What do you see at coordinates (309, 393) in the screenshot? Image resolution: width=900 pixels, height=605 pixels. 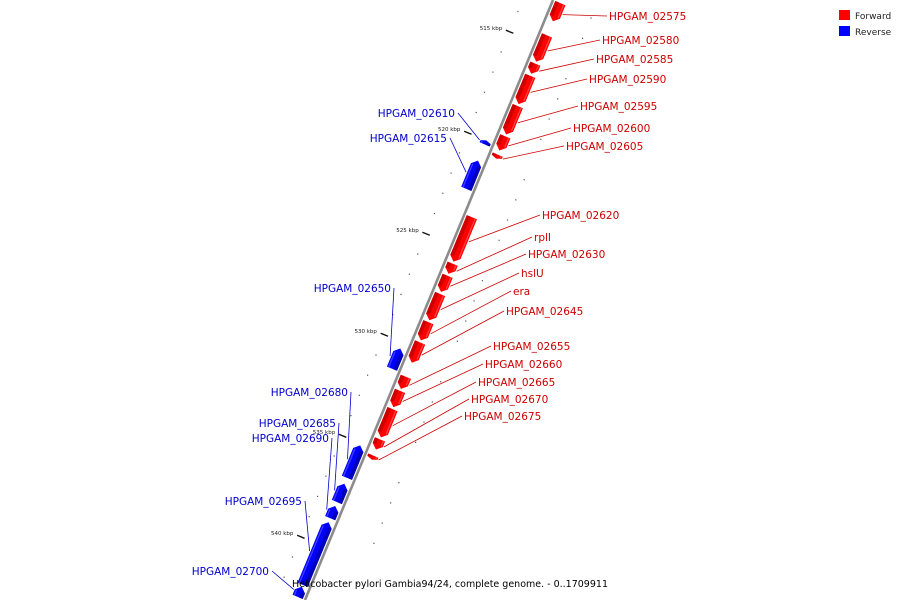 I see `gene-label-hpgam-02680: HPGAM_02680` at bounding box center [309, 393].